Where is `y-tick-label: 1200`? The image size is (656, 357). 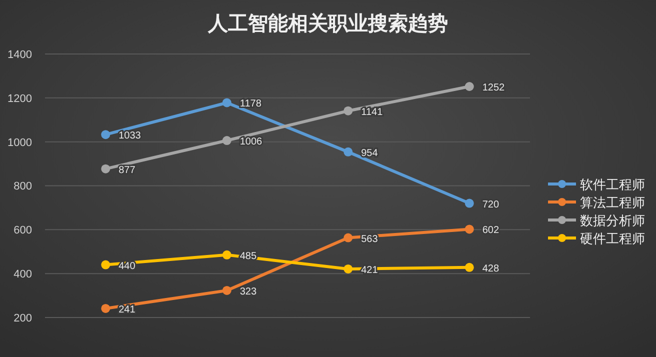 y-tick-label: 1200 is located at coordinates (20, 98).